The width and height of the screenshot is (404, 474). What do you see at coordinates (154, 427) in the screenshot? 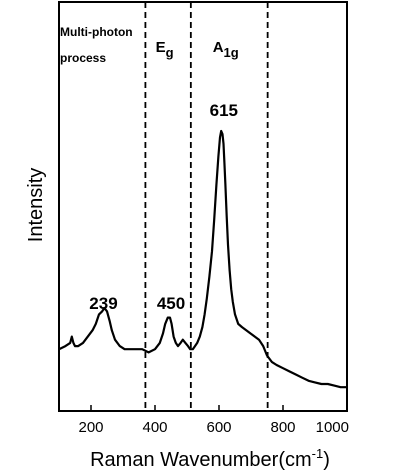
I see `x-tick-label: 400` at bounding box center [154, 427].